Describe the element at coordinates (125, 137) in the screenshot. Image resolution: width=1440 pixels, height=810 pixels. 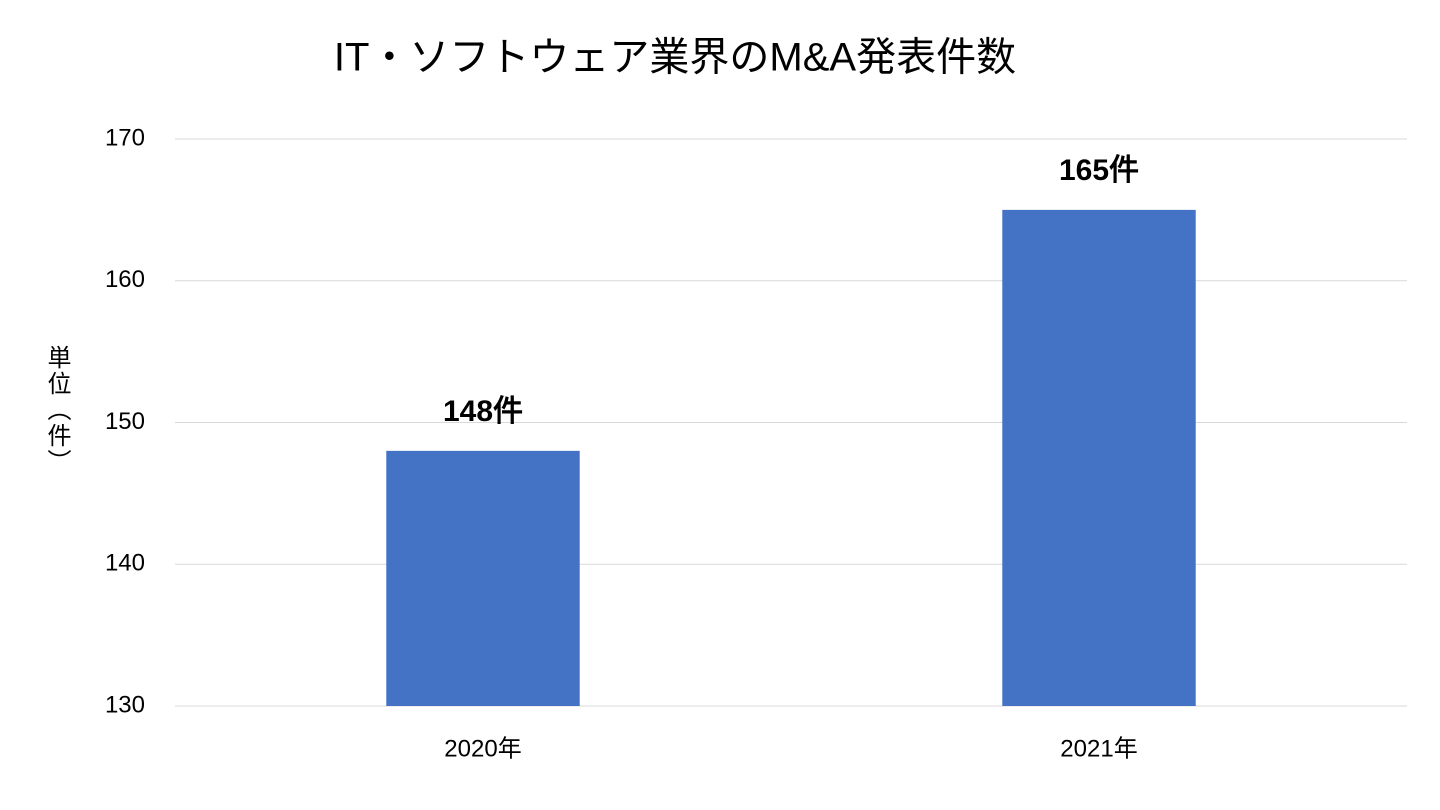
I see `y-tick-label: 170` at that location.